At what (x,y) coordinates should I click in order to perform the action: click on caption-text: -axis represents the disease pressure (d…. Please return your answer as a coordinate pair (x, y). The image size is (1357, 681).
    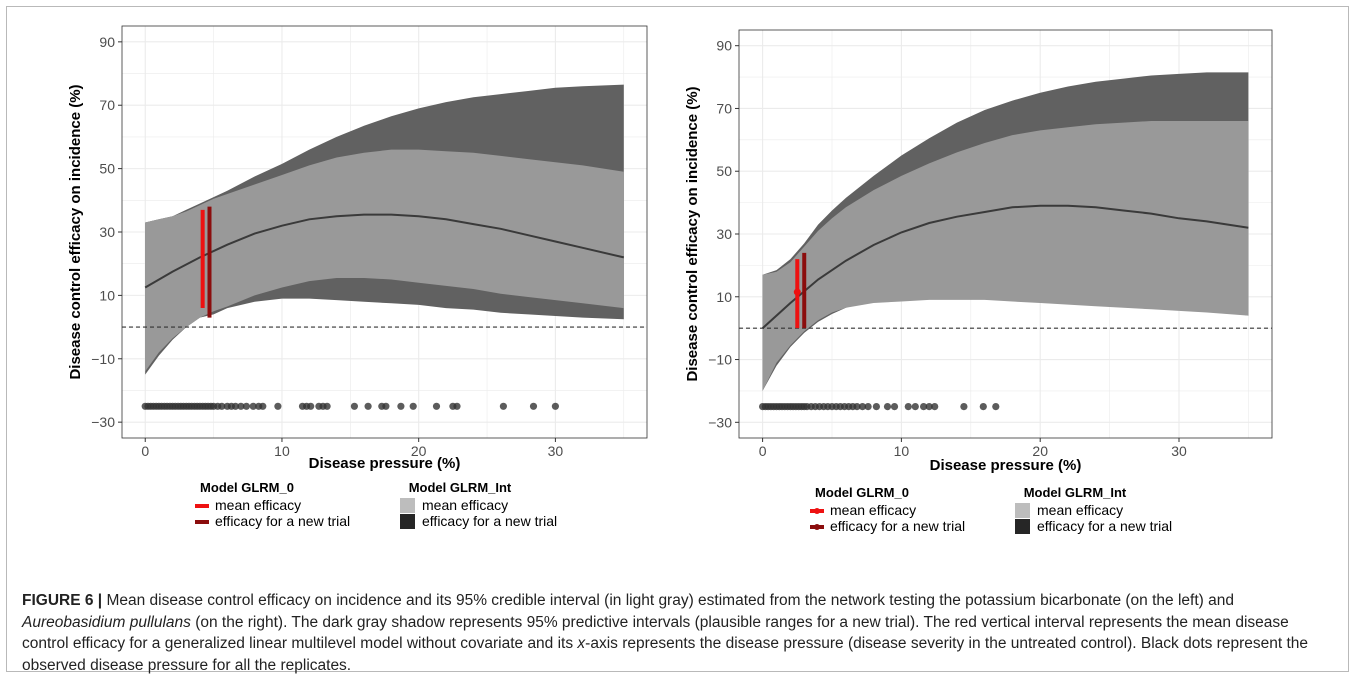
    Looking at the image, I should click on (665, 654).